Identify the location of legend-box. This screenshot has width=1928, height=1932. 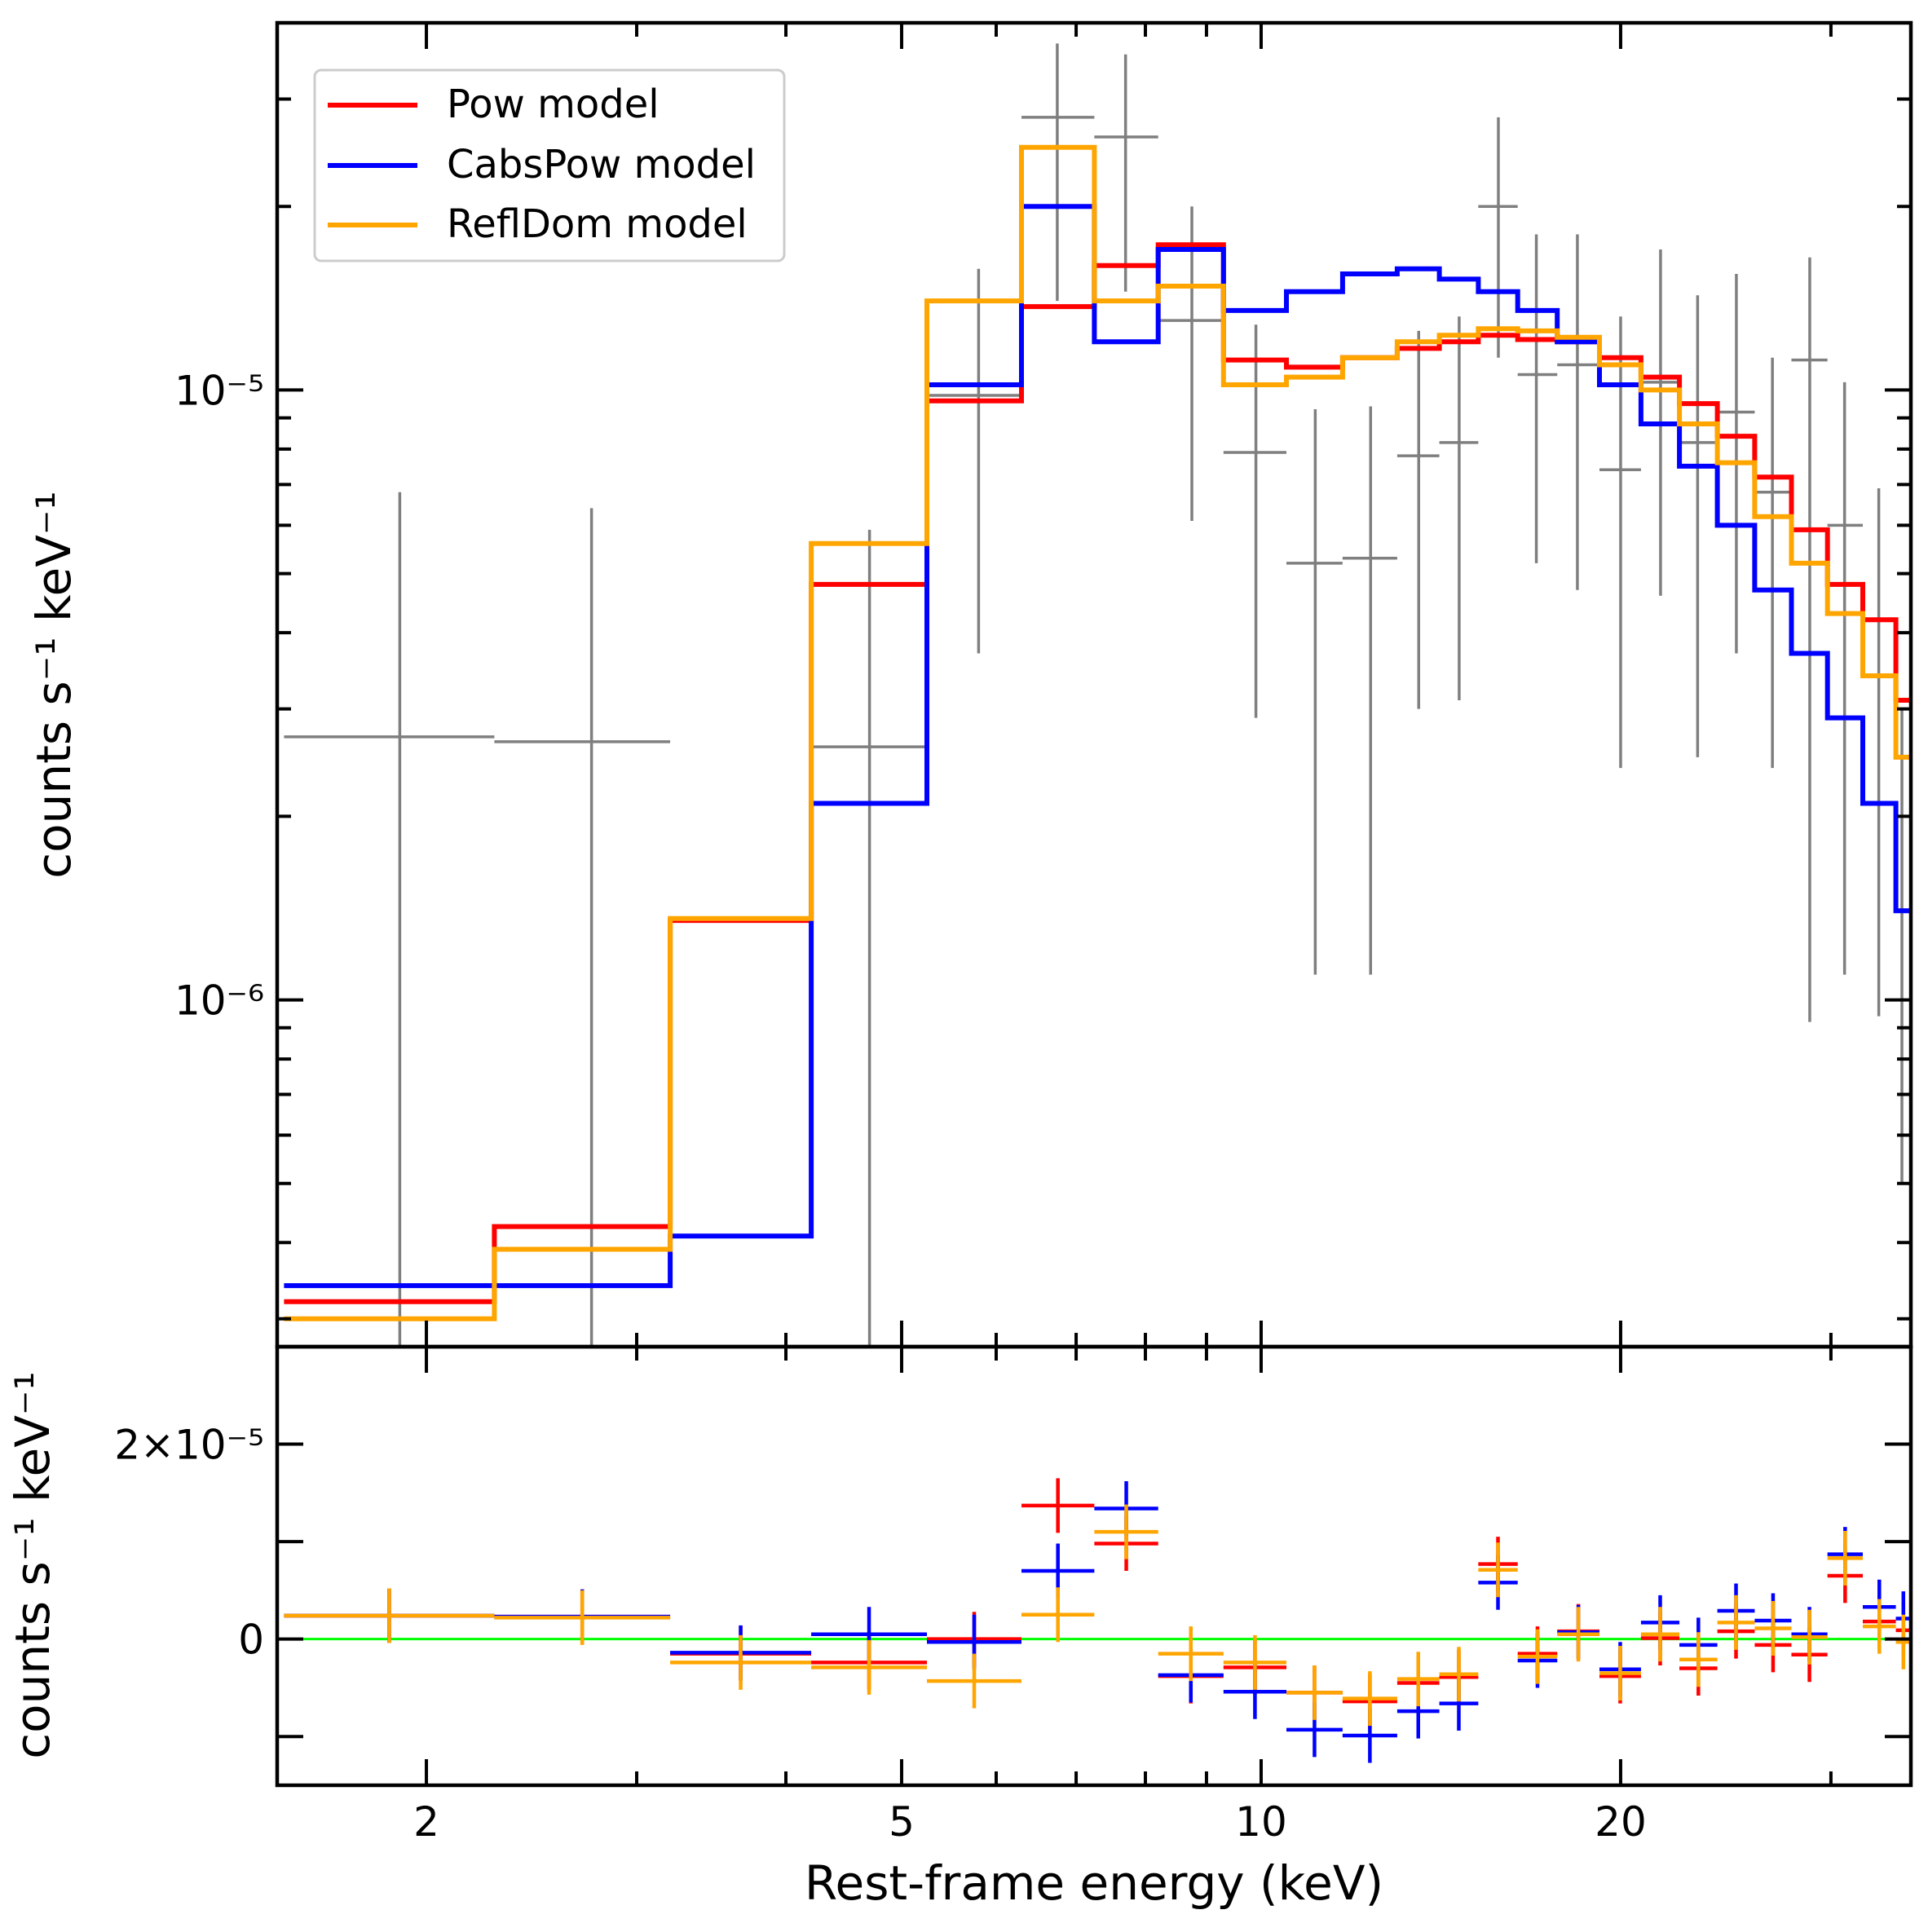
(550, 165).